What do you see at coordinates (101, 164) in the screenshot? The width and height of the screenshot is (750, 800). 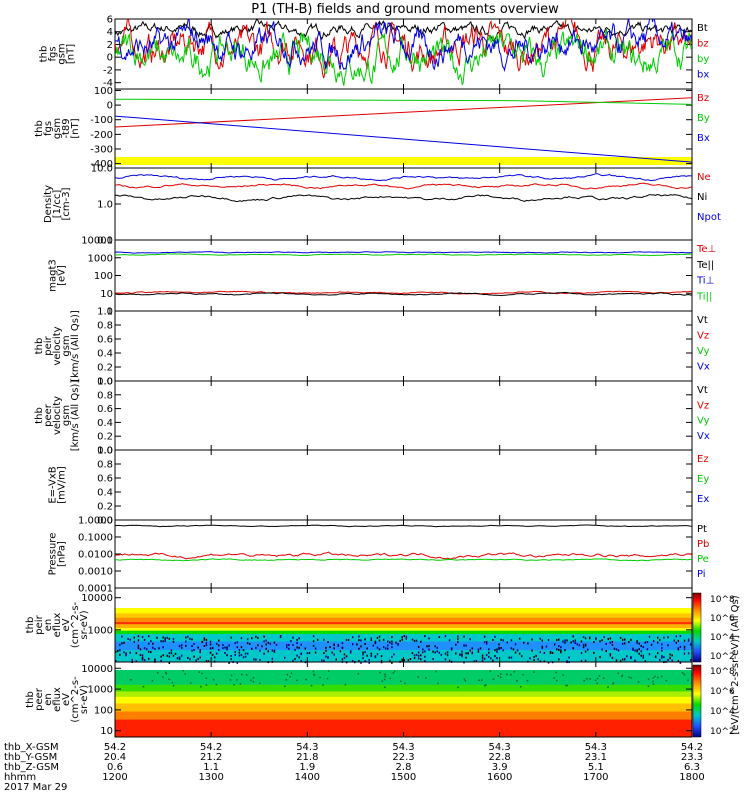 I see `y-tick-label: -400` at bounding box center [101, 164].